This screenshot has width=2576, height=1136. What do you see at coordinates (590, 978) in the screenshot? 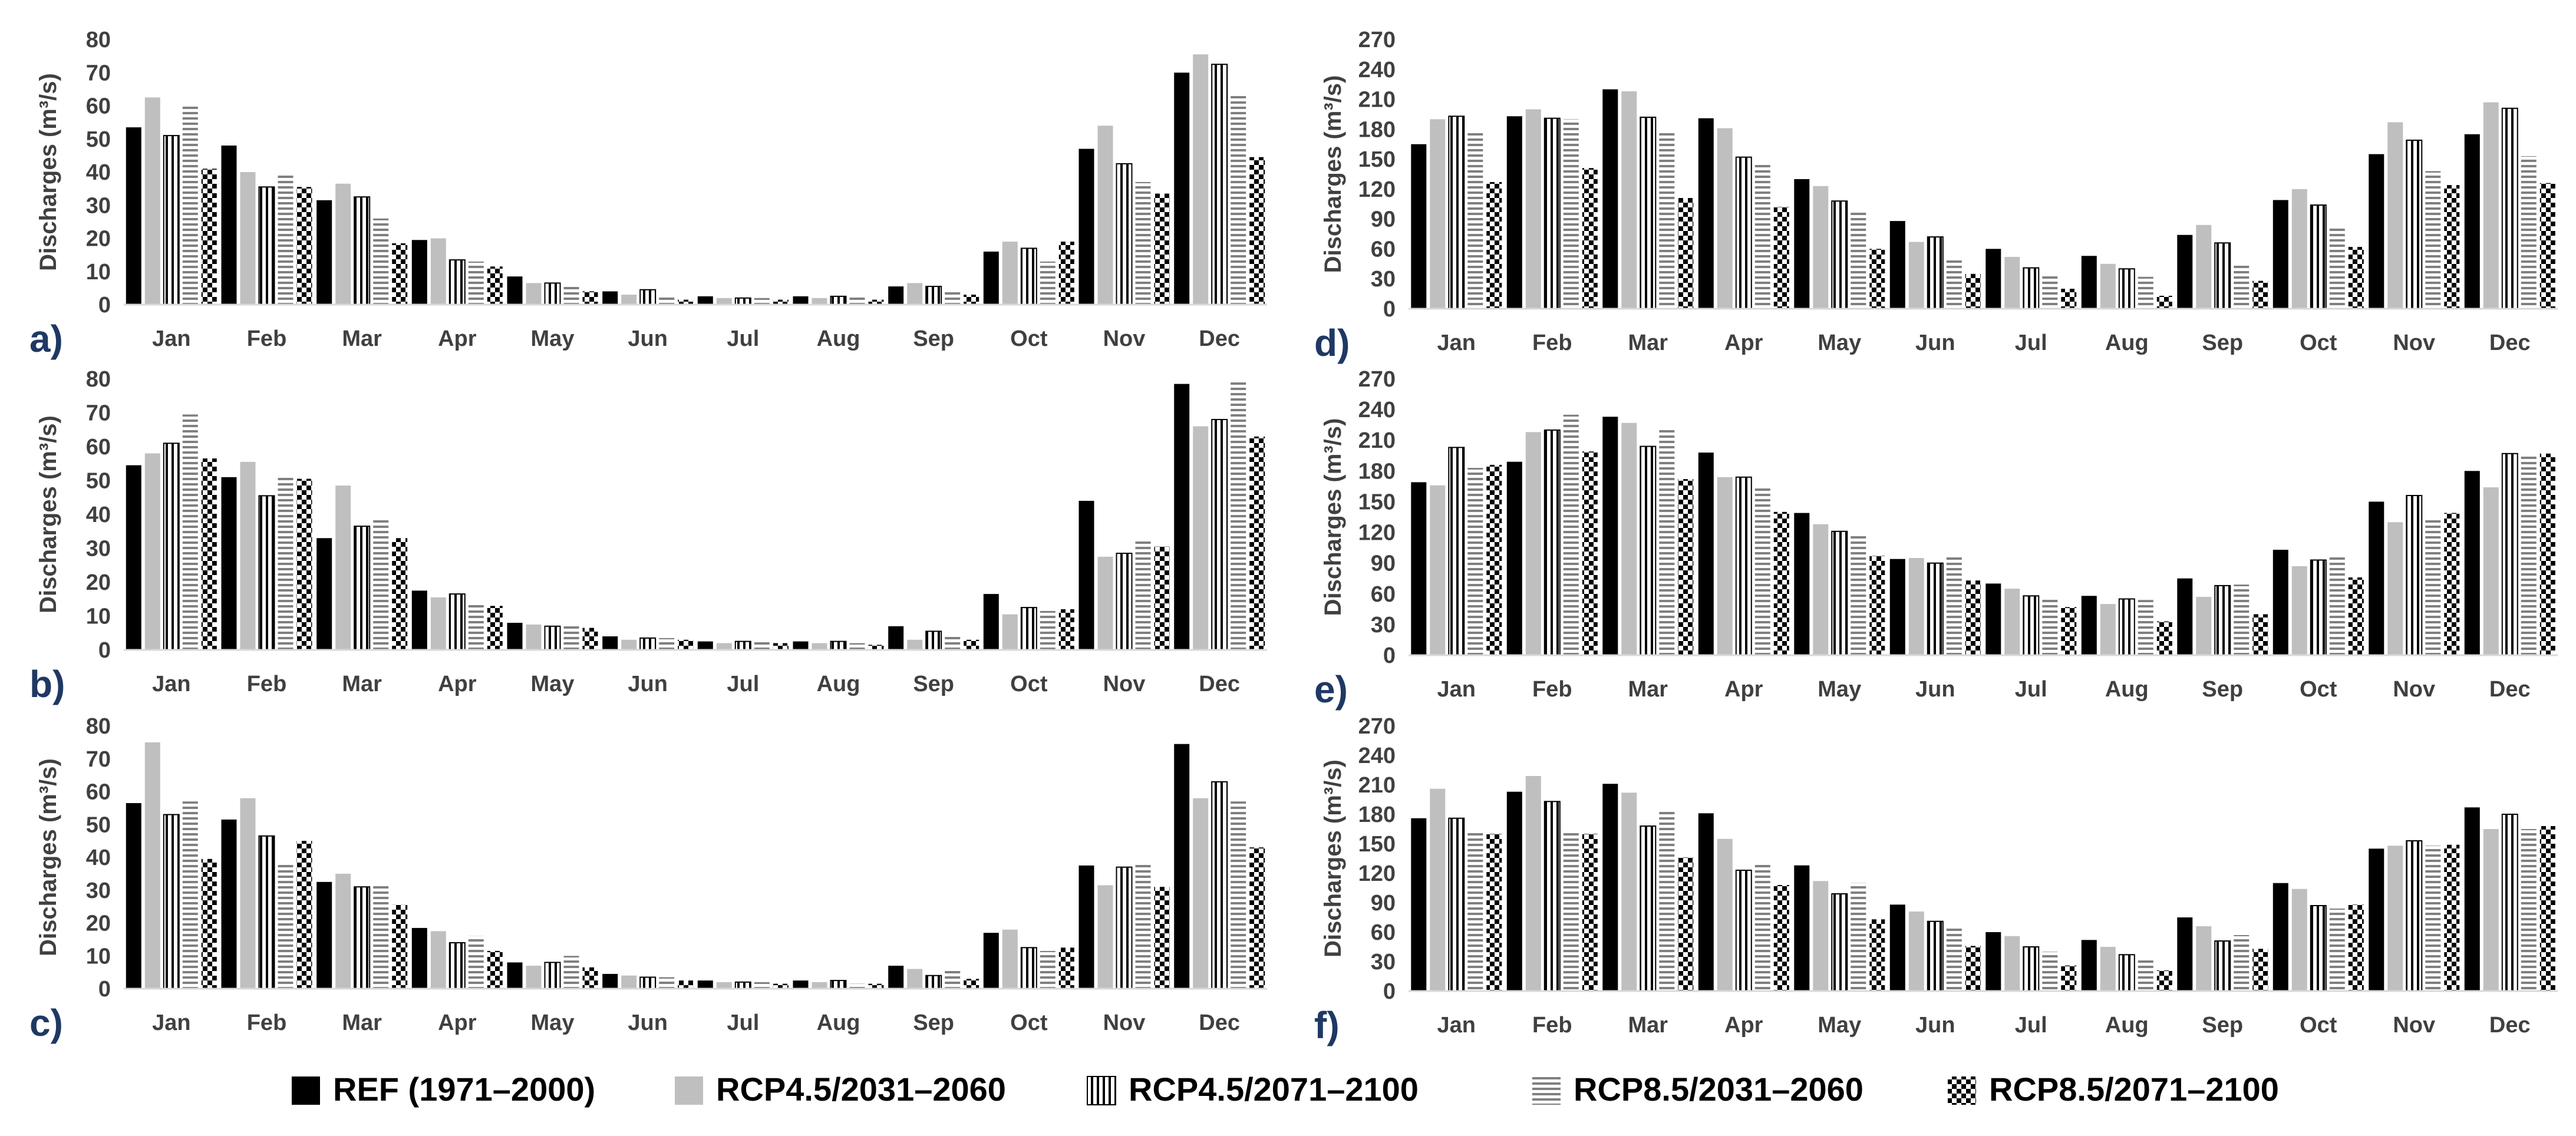
I see `bar-rcp85_end-may` at bounding box center [590, 978].